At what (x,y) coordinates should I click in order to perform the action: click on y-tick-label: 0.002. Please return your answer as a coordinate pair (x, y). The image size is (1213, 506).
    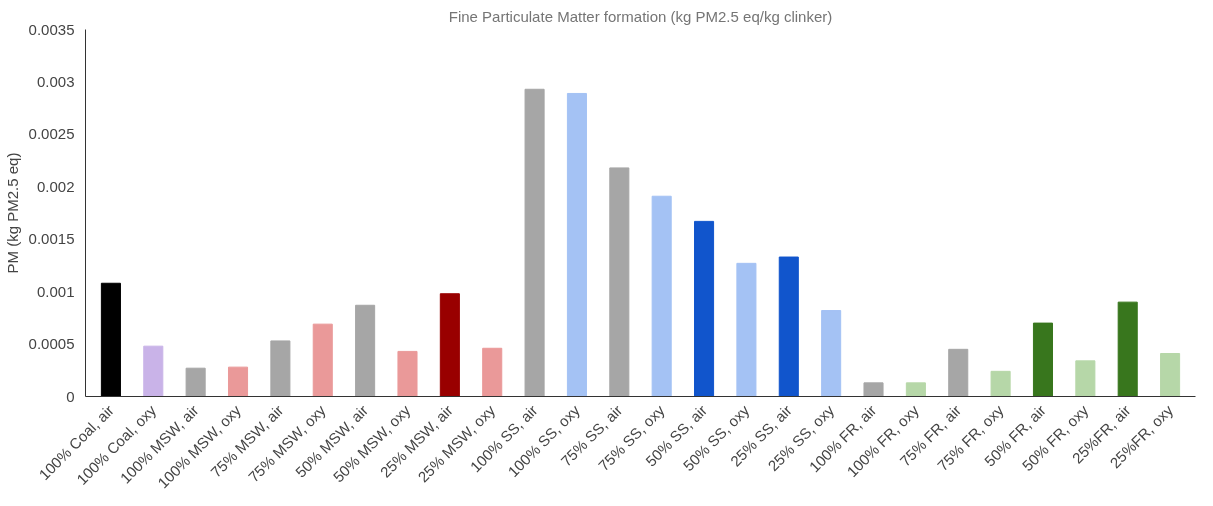
    Looking at the image, I should click on (55, 186).